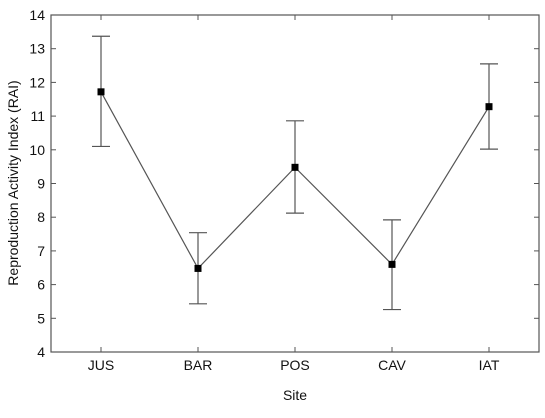 This screenshot has width=545, height=418. What do you see at coordinates (101, 365) in the screenshot?
I see `x-tick-label: JUS` at bounding box center [101, 365].